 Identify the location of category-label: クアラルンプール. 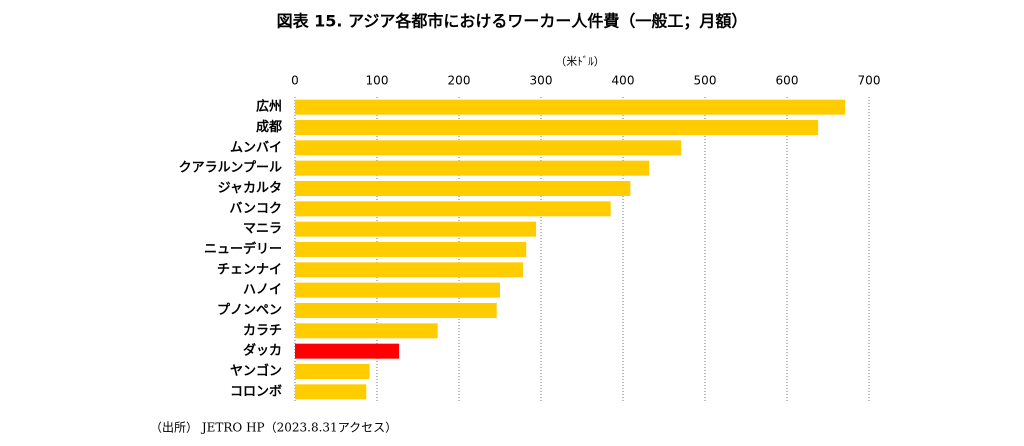
(230, 168).